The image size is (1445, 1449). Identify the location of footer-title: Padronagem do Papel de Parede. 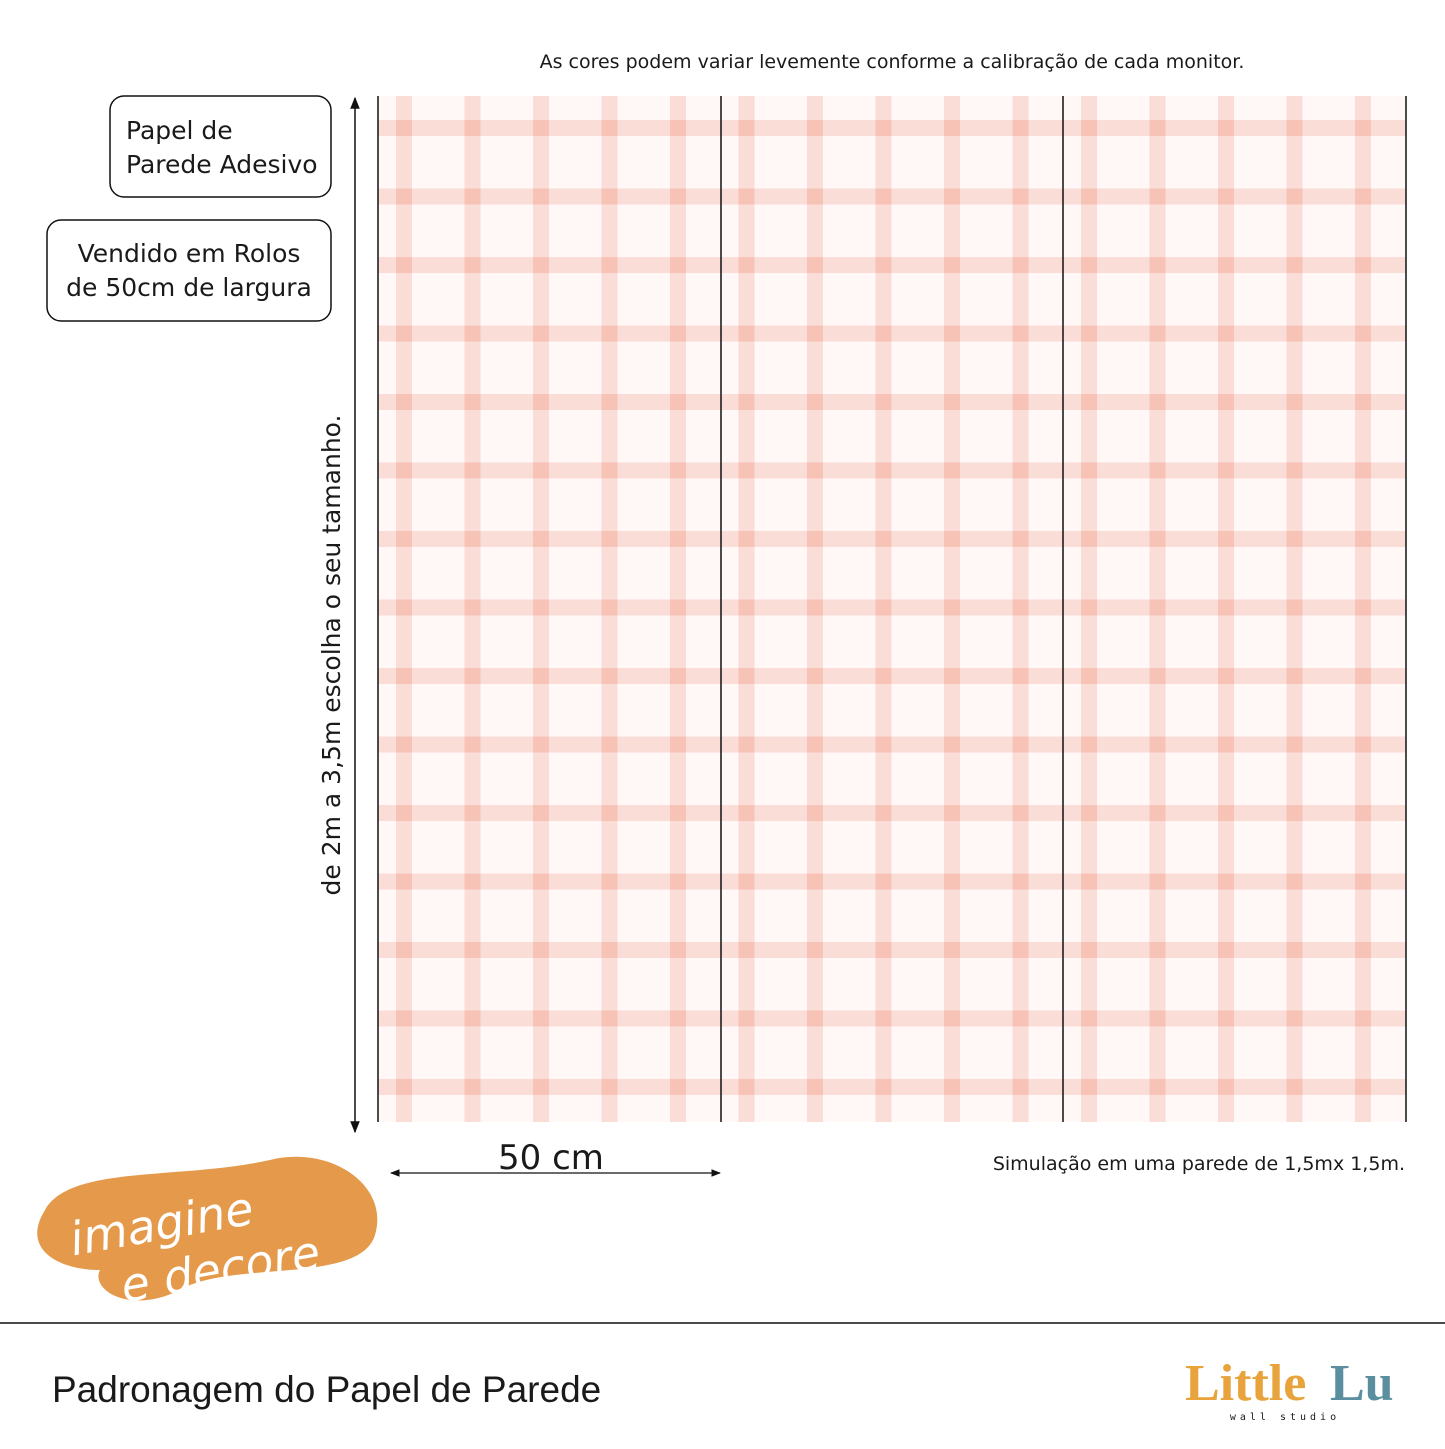
(326, 1389).